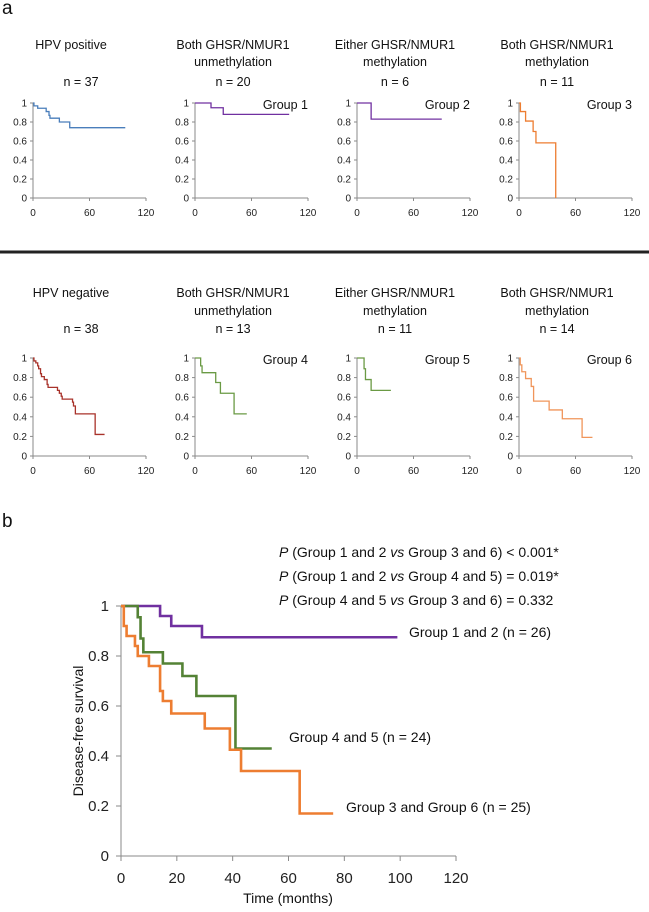 The width and height of the screenshot is (649, 912). I want to click on y-axis-title: Disease-free survival, so click(78, 731).